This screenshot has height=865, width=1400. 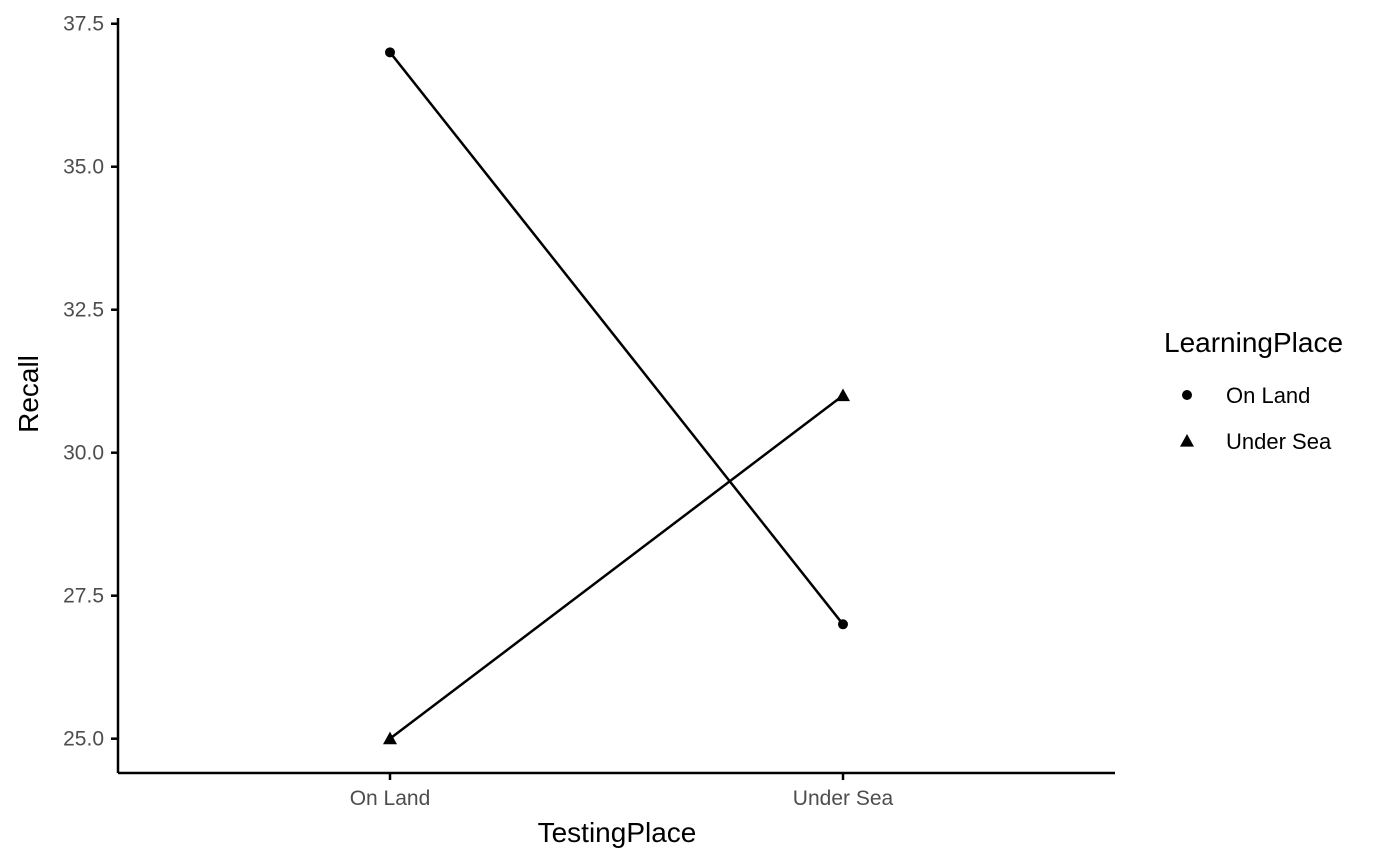 I want to click on x-tick-label: On Land, so click(x=390, y=798).